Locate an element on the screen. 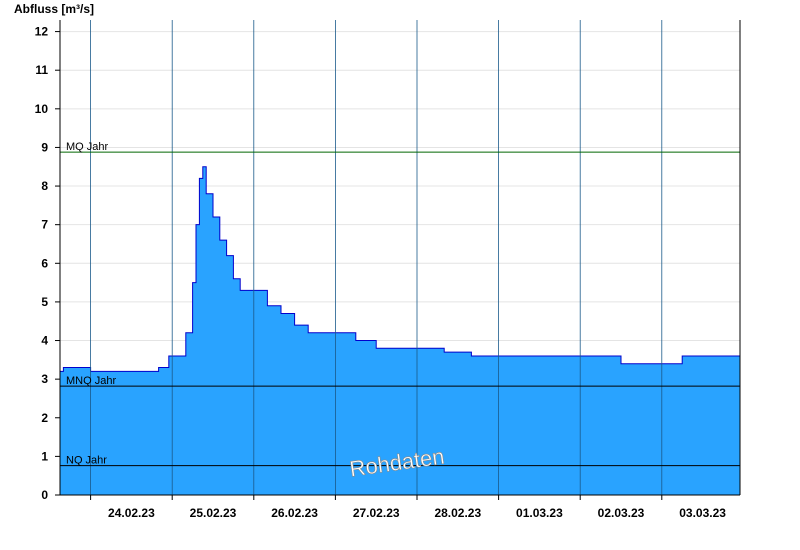 This screenshot has height=550, width=800. y-tick-label: 4 is located at coordinates (44, 341).